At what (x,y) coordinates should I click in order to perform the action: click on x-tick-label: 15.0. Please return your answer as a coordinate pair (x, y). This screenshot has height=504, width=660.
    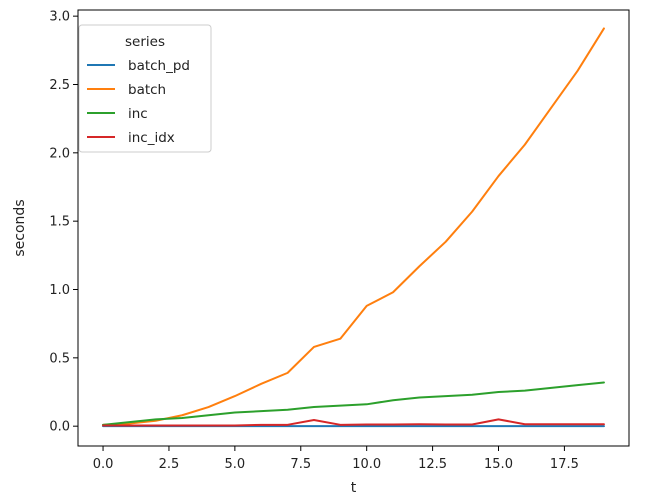
    Looking at the image, I should click on (498, 464).